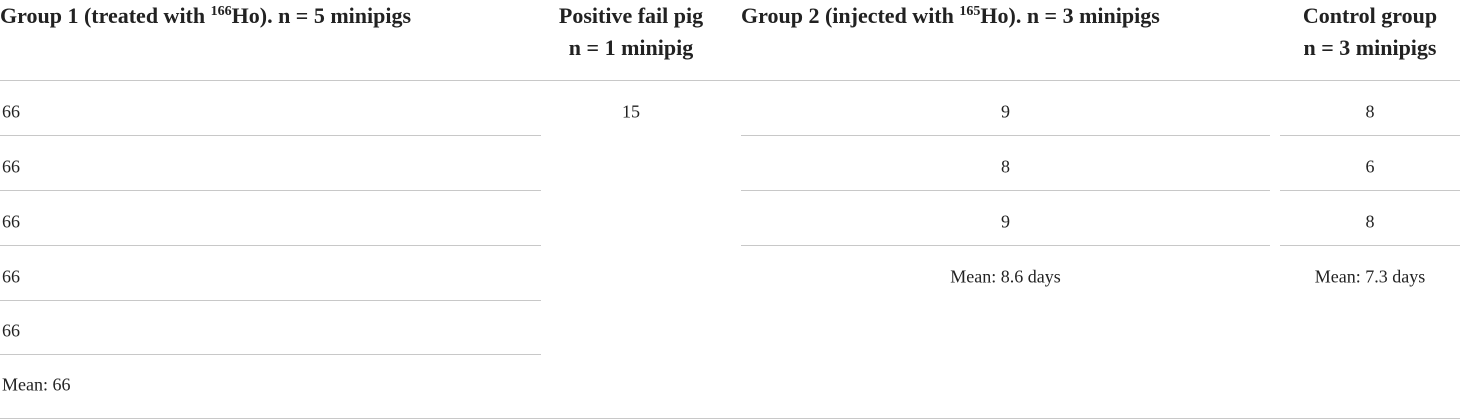 The height and width of the screenshot is (420, 1460). What do you see at coordinates (730, 418) in the screenshot?
I see `bottom-rule` at bounding box center [730, 418].